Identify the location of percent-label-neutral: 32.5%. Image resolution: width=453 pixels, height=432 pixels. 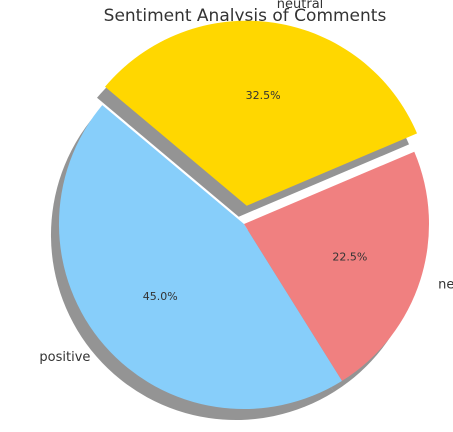
(263, 95).